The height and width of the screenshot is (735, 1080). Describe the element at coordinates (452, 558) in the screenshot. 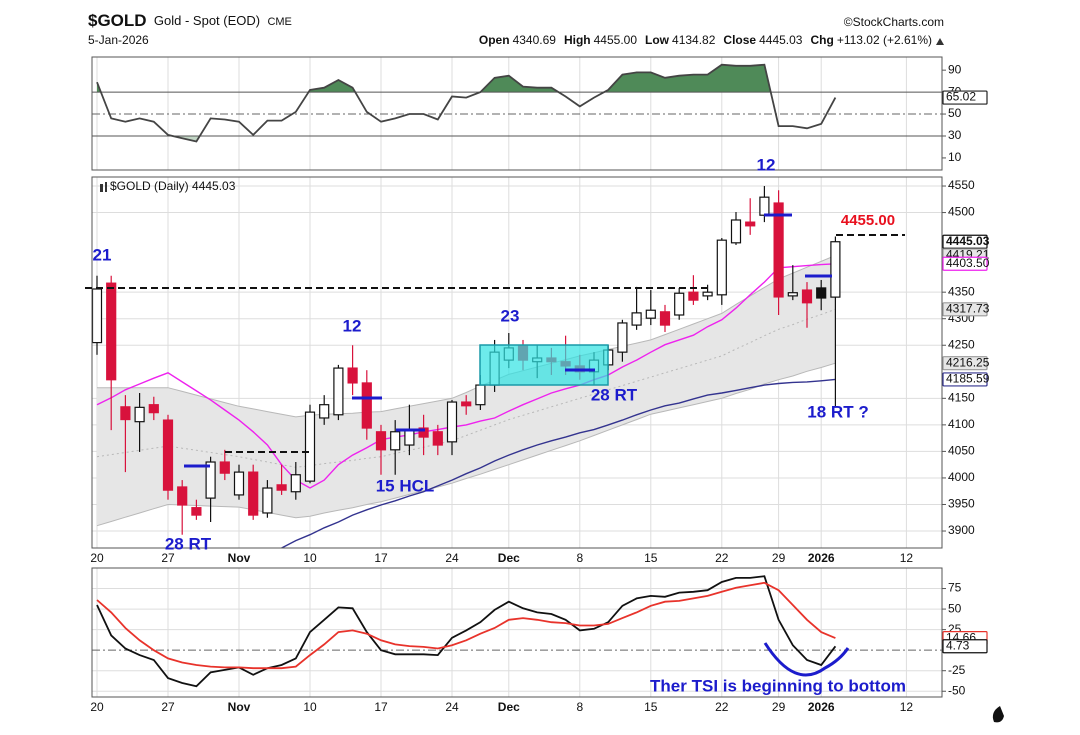

I see `x-tick-label: 24` at that location.